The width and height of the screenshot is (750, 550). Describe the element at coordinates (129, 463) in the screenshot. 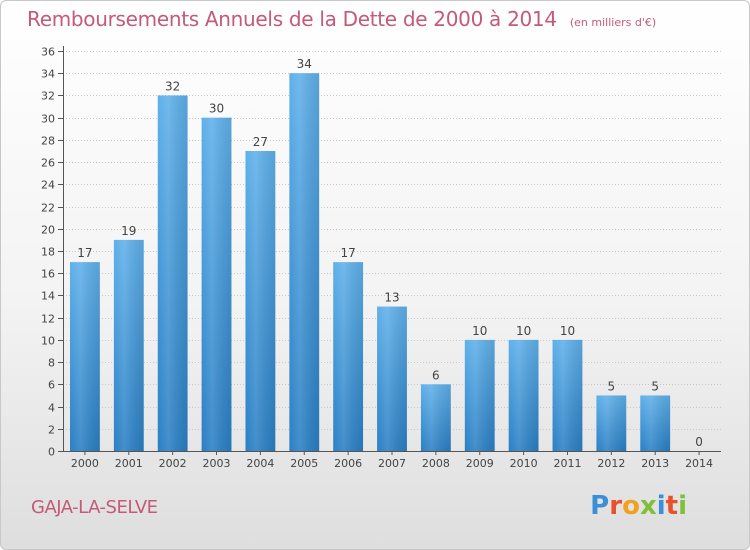

I see `x-tick-label: 2001` at that location.